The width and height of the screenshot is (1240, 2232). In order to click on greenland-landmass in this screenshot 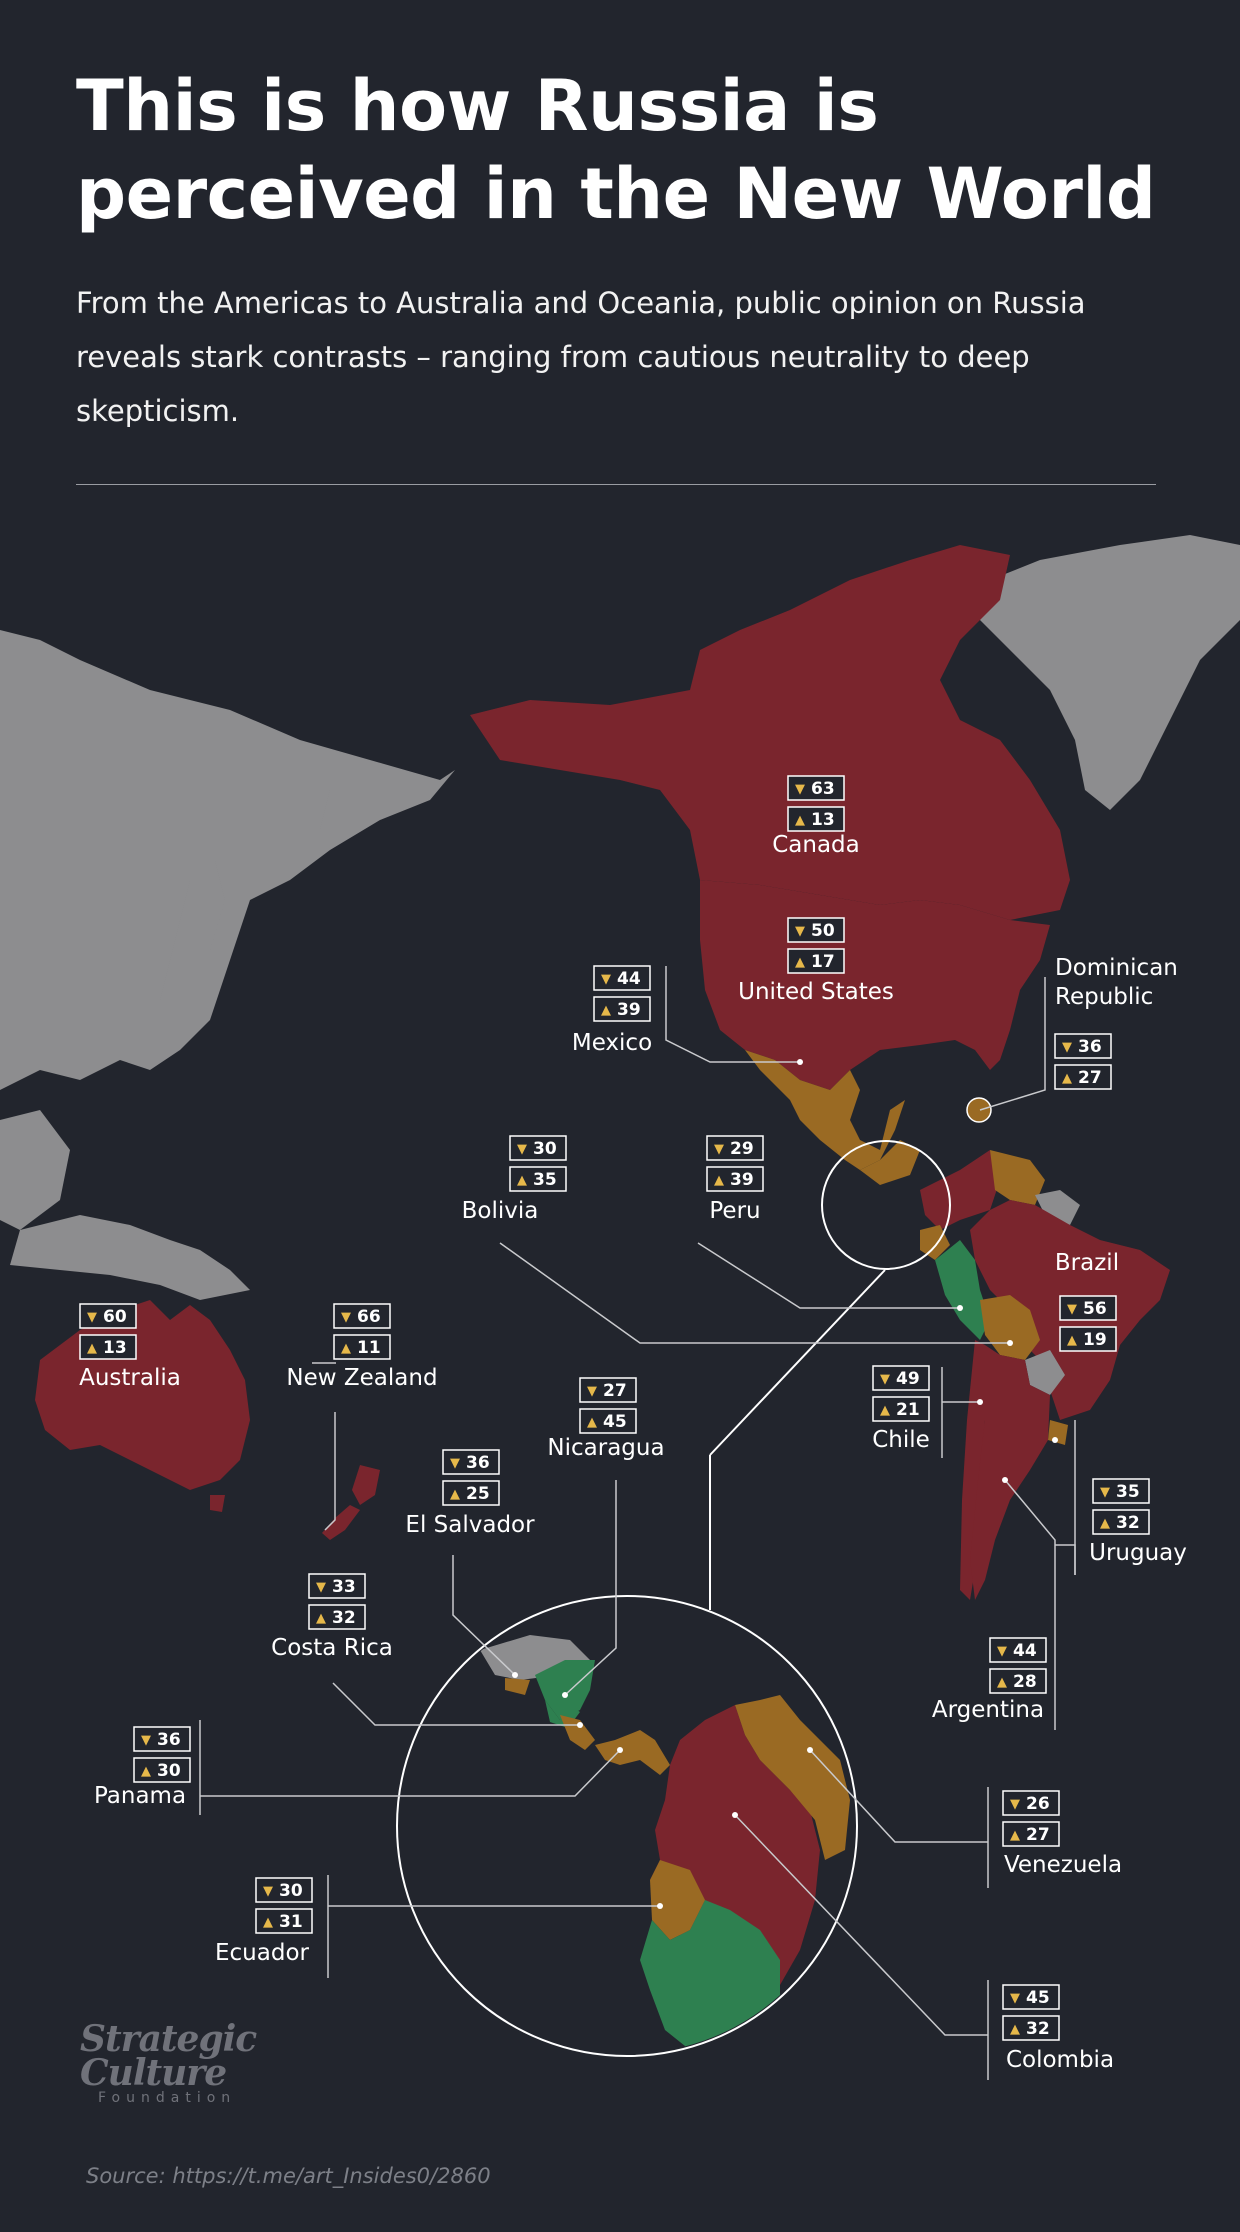, I will do `click(1110, 672)`.